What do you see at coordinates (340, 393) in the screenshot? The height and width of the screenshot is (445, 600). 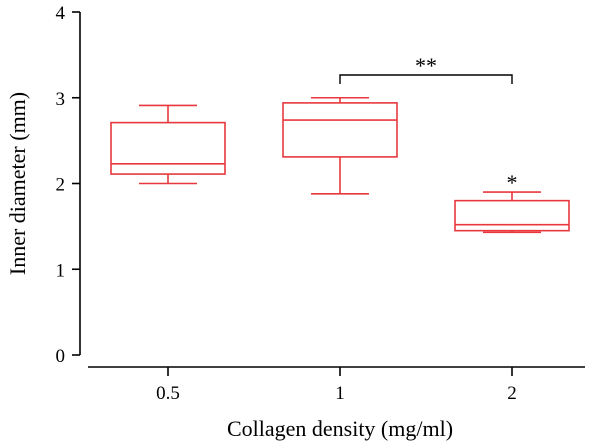 I see `x-tick-label: 1` at bounding box center [340, 393].